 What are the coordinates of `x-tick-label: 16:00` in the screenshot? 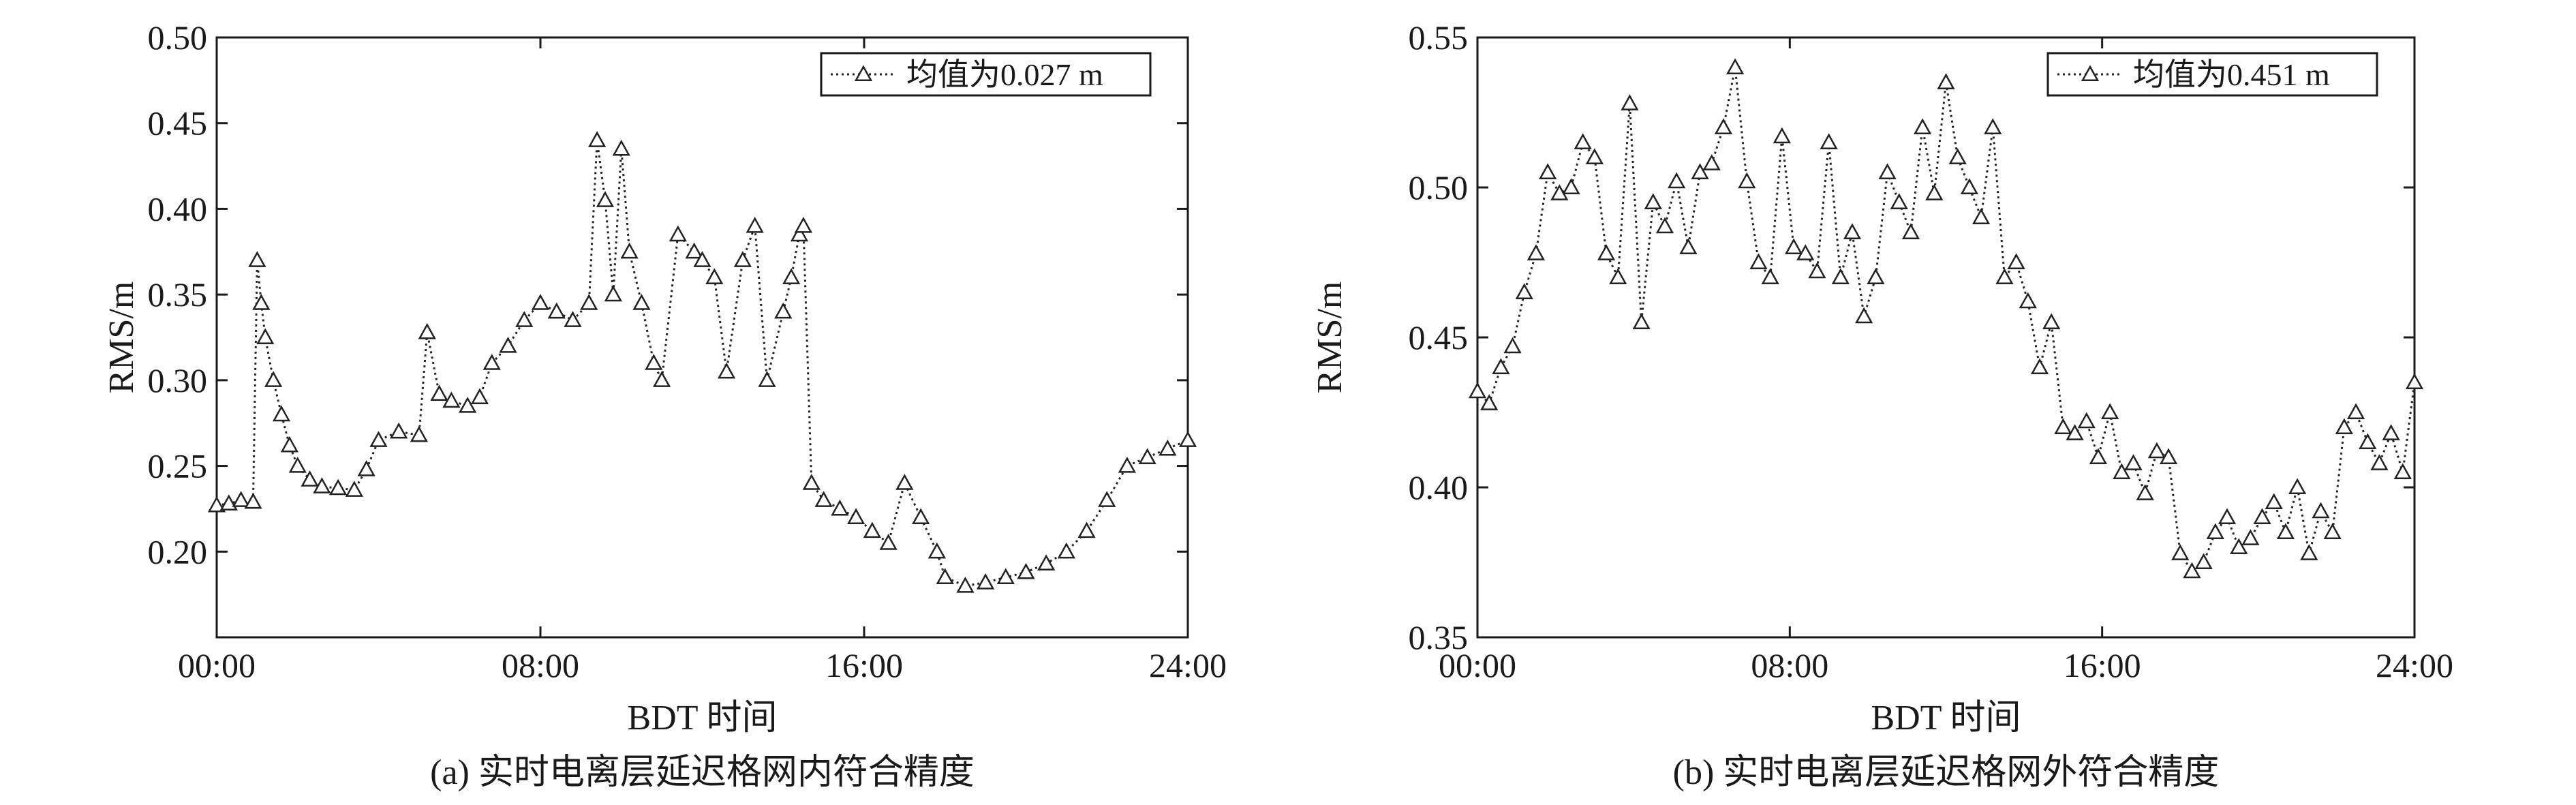 It's located at (864, 665).